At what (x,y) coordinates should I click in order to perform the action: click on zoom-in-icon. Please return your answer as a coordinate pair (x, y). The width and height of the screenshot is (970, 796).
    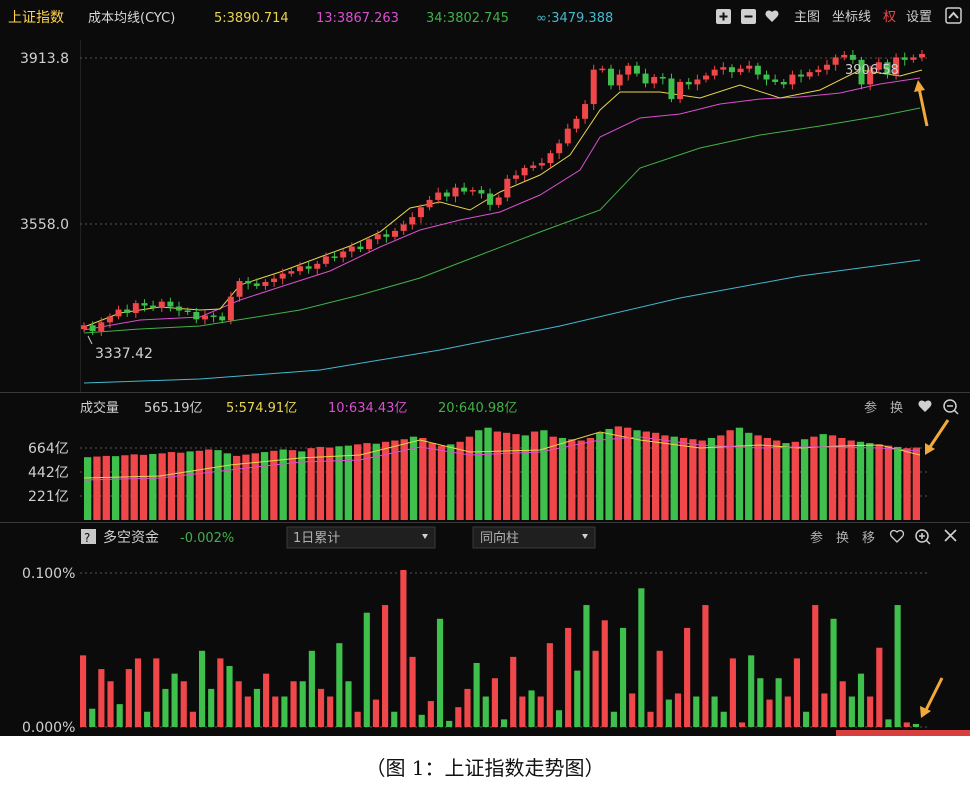
    Looking at the image, I should click on (723, 16).